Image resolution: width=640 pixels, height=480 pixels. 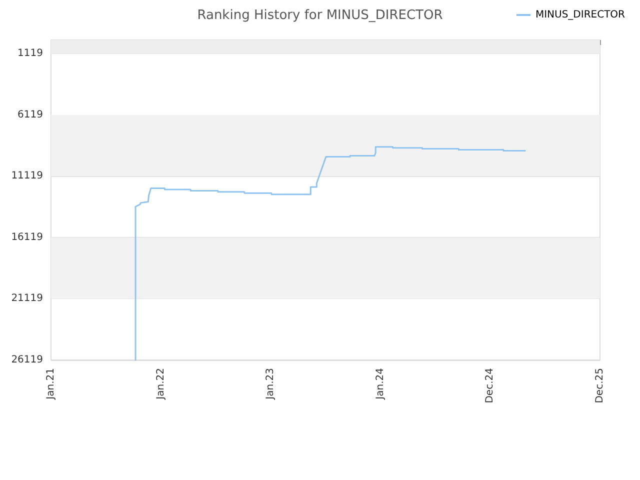 What do you see at coordinates (27, 176) in the screenshot?
I see `y-tick-label: 11119` at bounding box center [27, 176].